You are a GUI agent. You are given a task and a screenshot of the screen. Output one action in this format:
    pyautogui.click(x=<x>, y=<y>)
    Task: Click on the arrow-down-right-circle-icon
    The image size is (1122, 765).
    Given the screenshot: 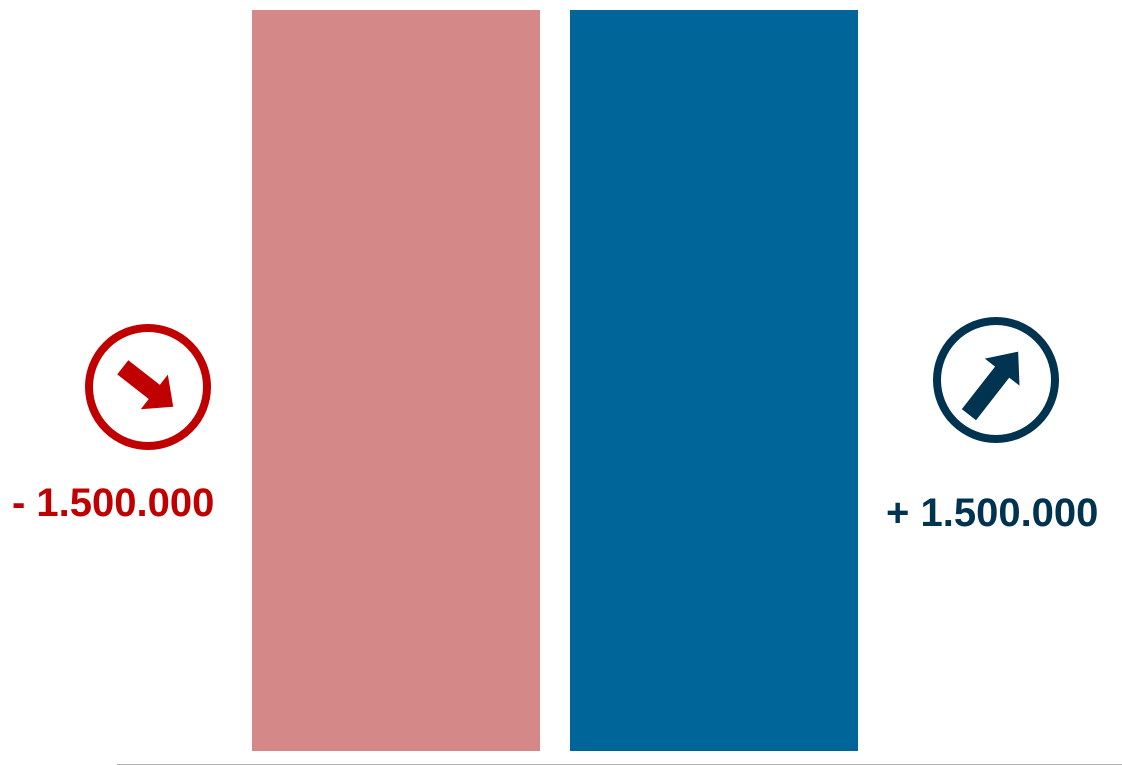 What is the action you would take?
    pyautogui.click(x=148, y=387)
    